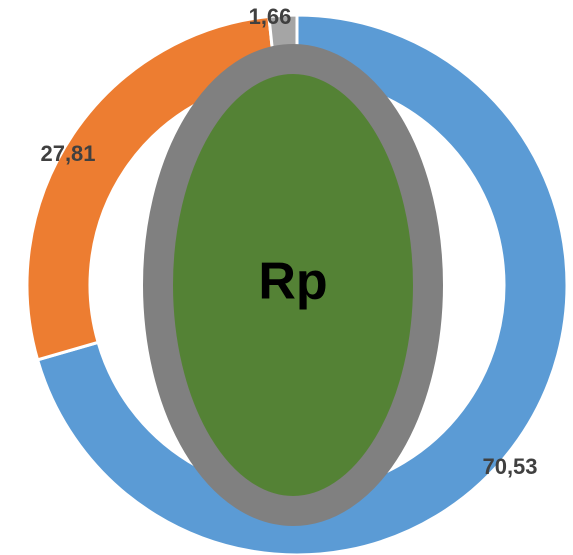 This screenshot has height=555, width=573. I want to click on center-label: Rp, so click(292, 282).